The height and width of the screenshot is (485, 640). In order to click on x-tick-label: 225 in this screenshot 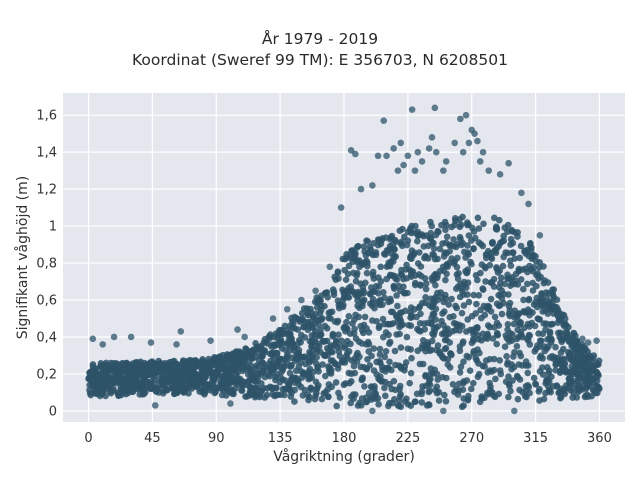, I will do `click(407, 438)`.